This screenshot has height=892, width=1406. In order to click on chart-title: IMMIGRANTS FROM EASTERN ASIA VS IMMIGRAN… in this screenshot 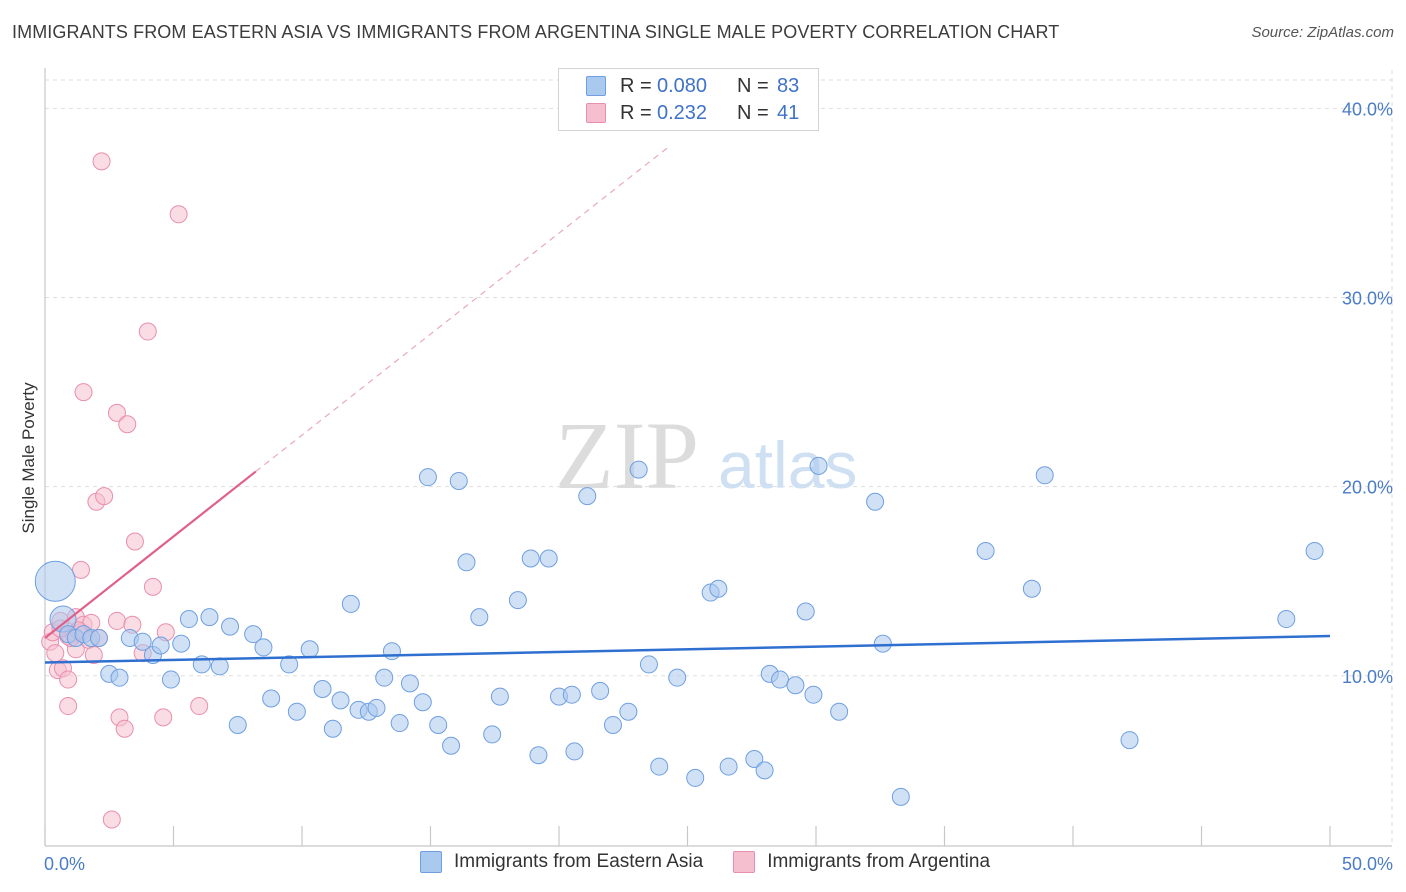, I will do `click(536, 32)`.